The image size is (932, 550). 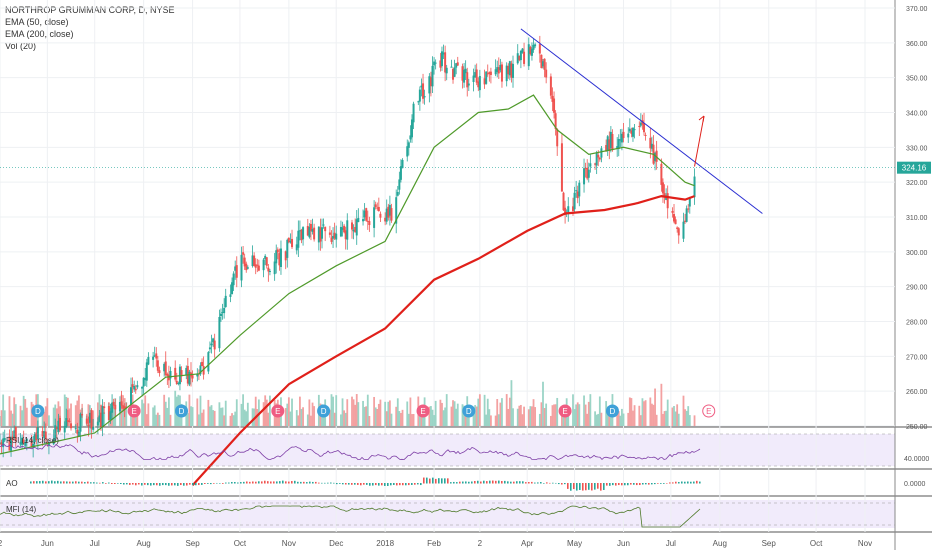 What do you see at coordinates (769, 543) in the screenshot?
I see `time-axis-label: Sep` at bounding box center [769, 543].